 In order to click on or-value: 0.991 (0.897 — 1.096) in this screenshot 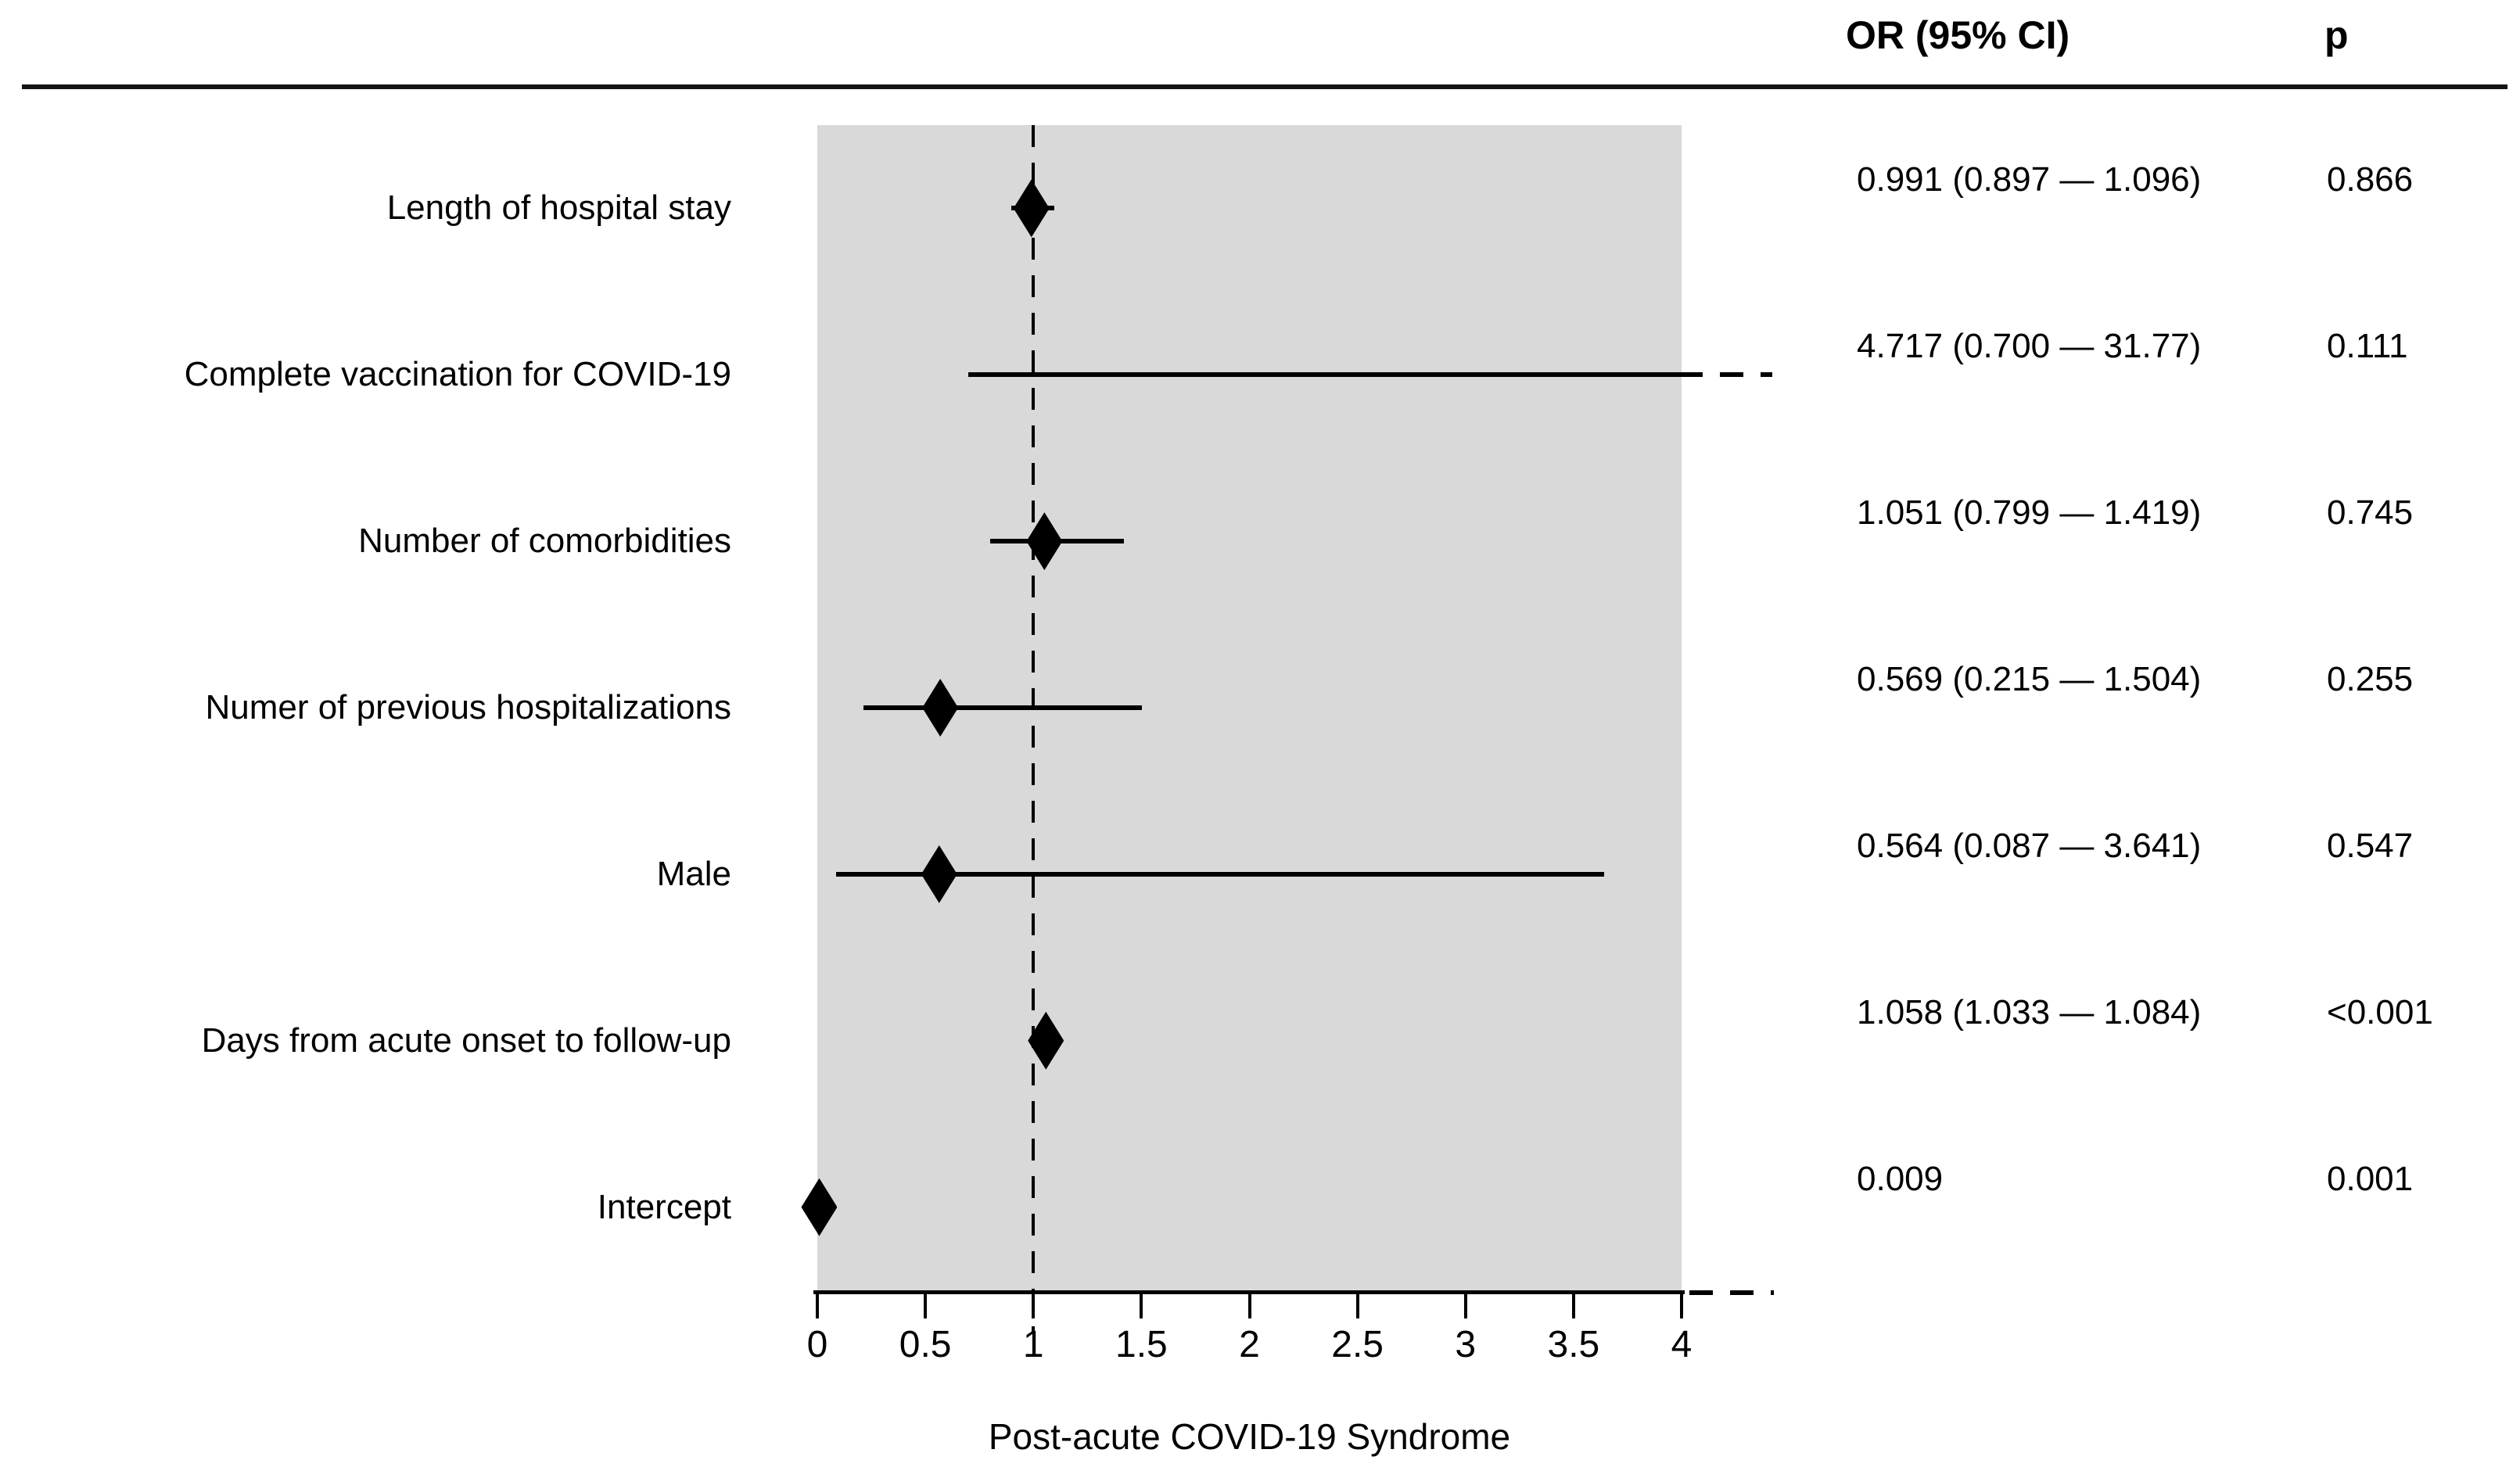, I will do `click(2029, 180)`.